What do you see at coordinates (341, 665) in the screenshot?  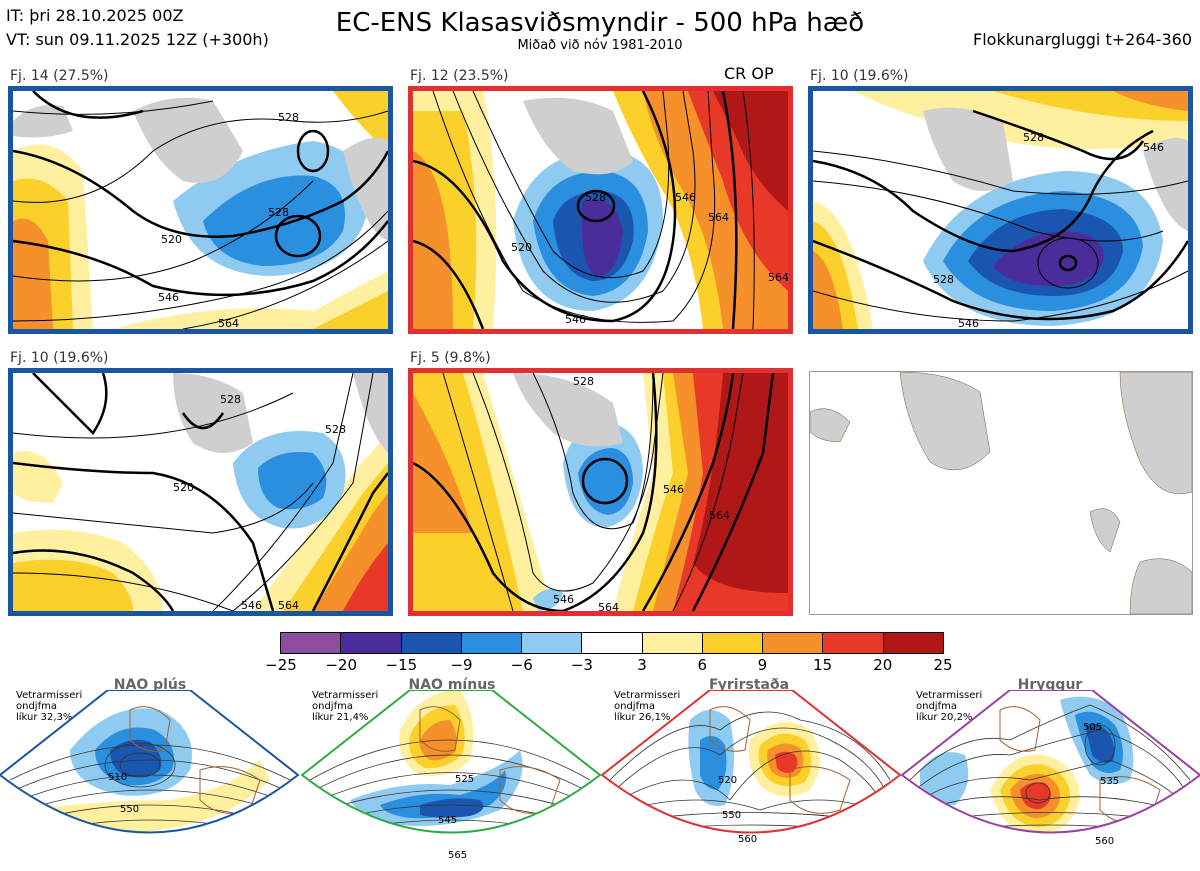 I see `colorbar-tick-label: −20` at bounding box center [341, 665].